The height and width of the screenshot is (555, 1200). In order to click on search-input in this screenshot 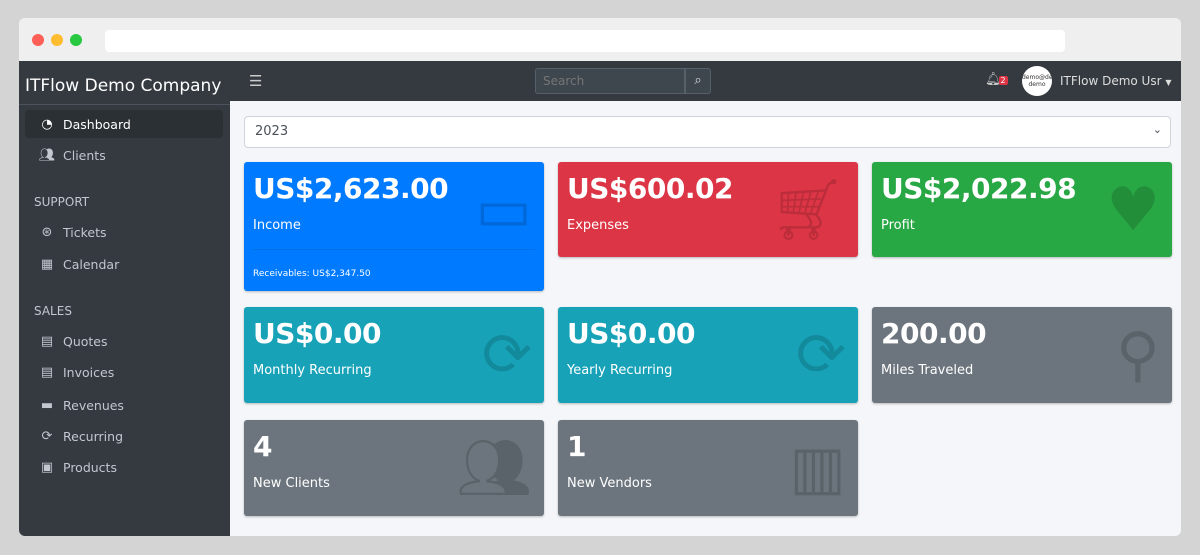, I will do `click(610, 81)`.